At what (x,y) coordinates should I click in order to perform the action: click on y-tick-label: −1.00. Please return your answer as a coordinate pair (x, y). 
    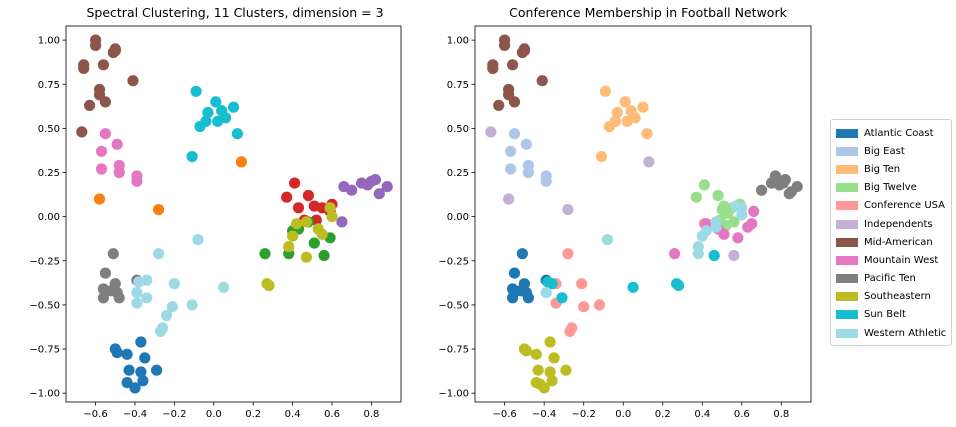
    Looking at the image, I should click on (453, 394).